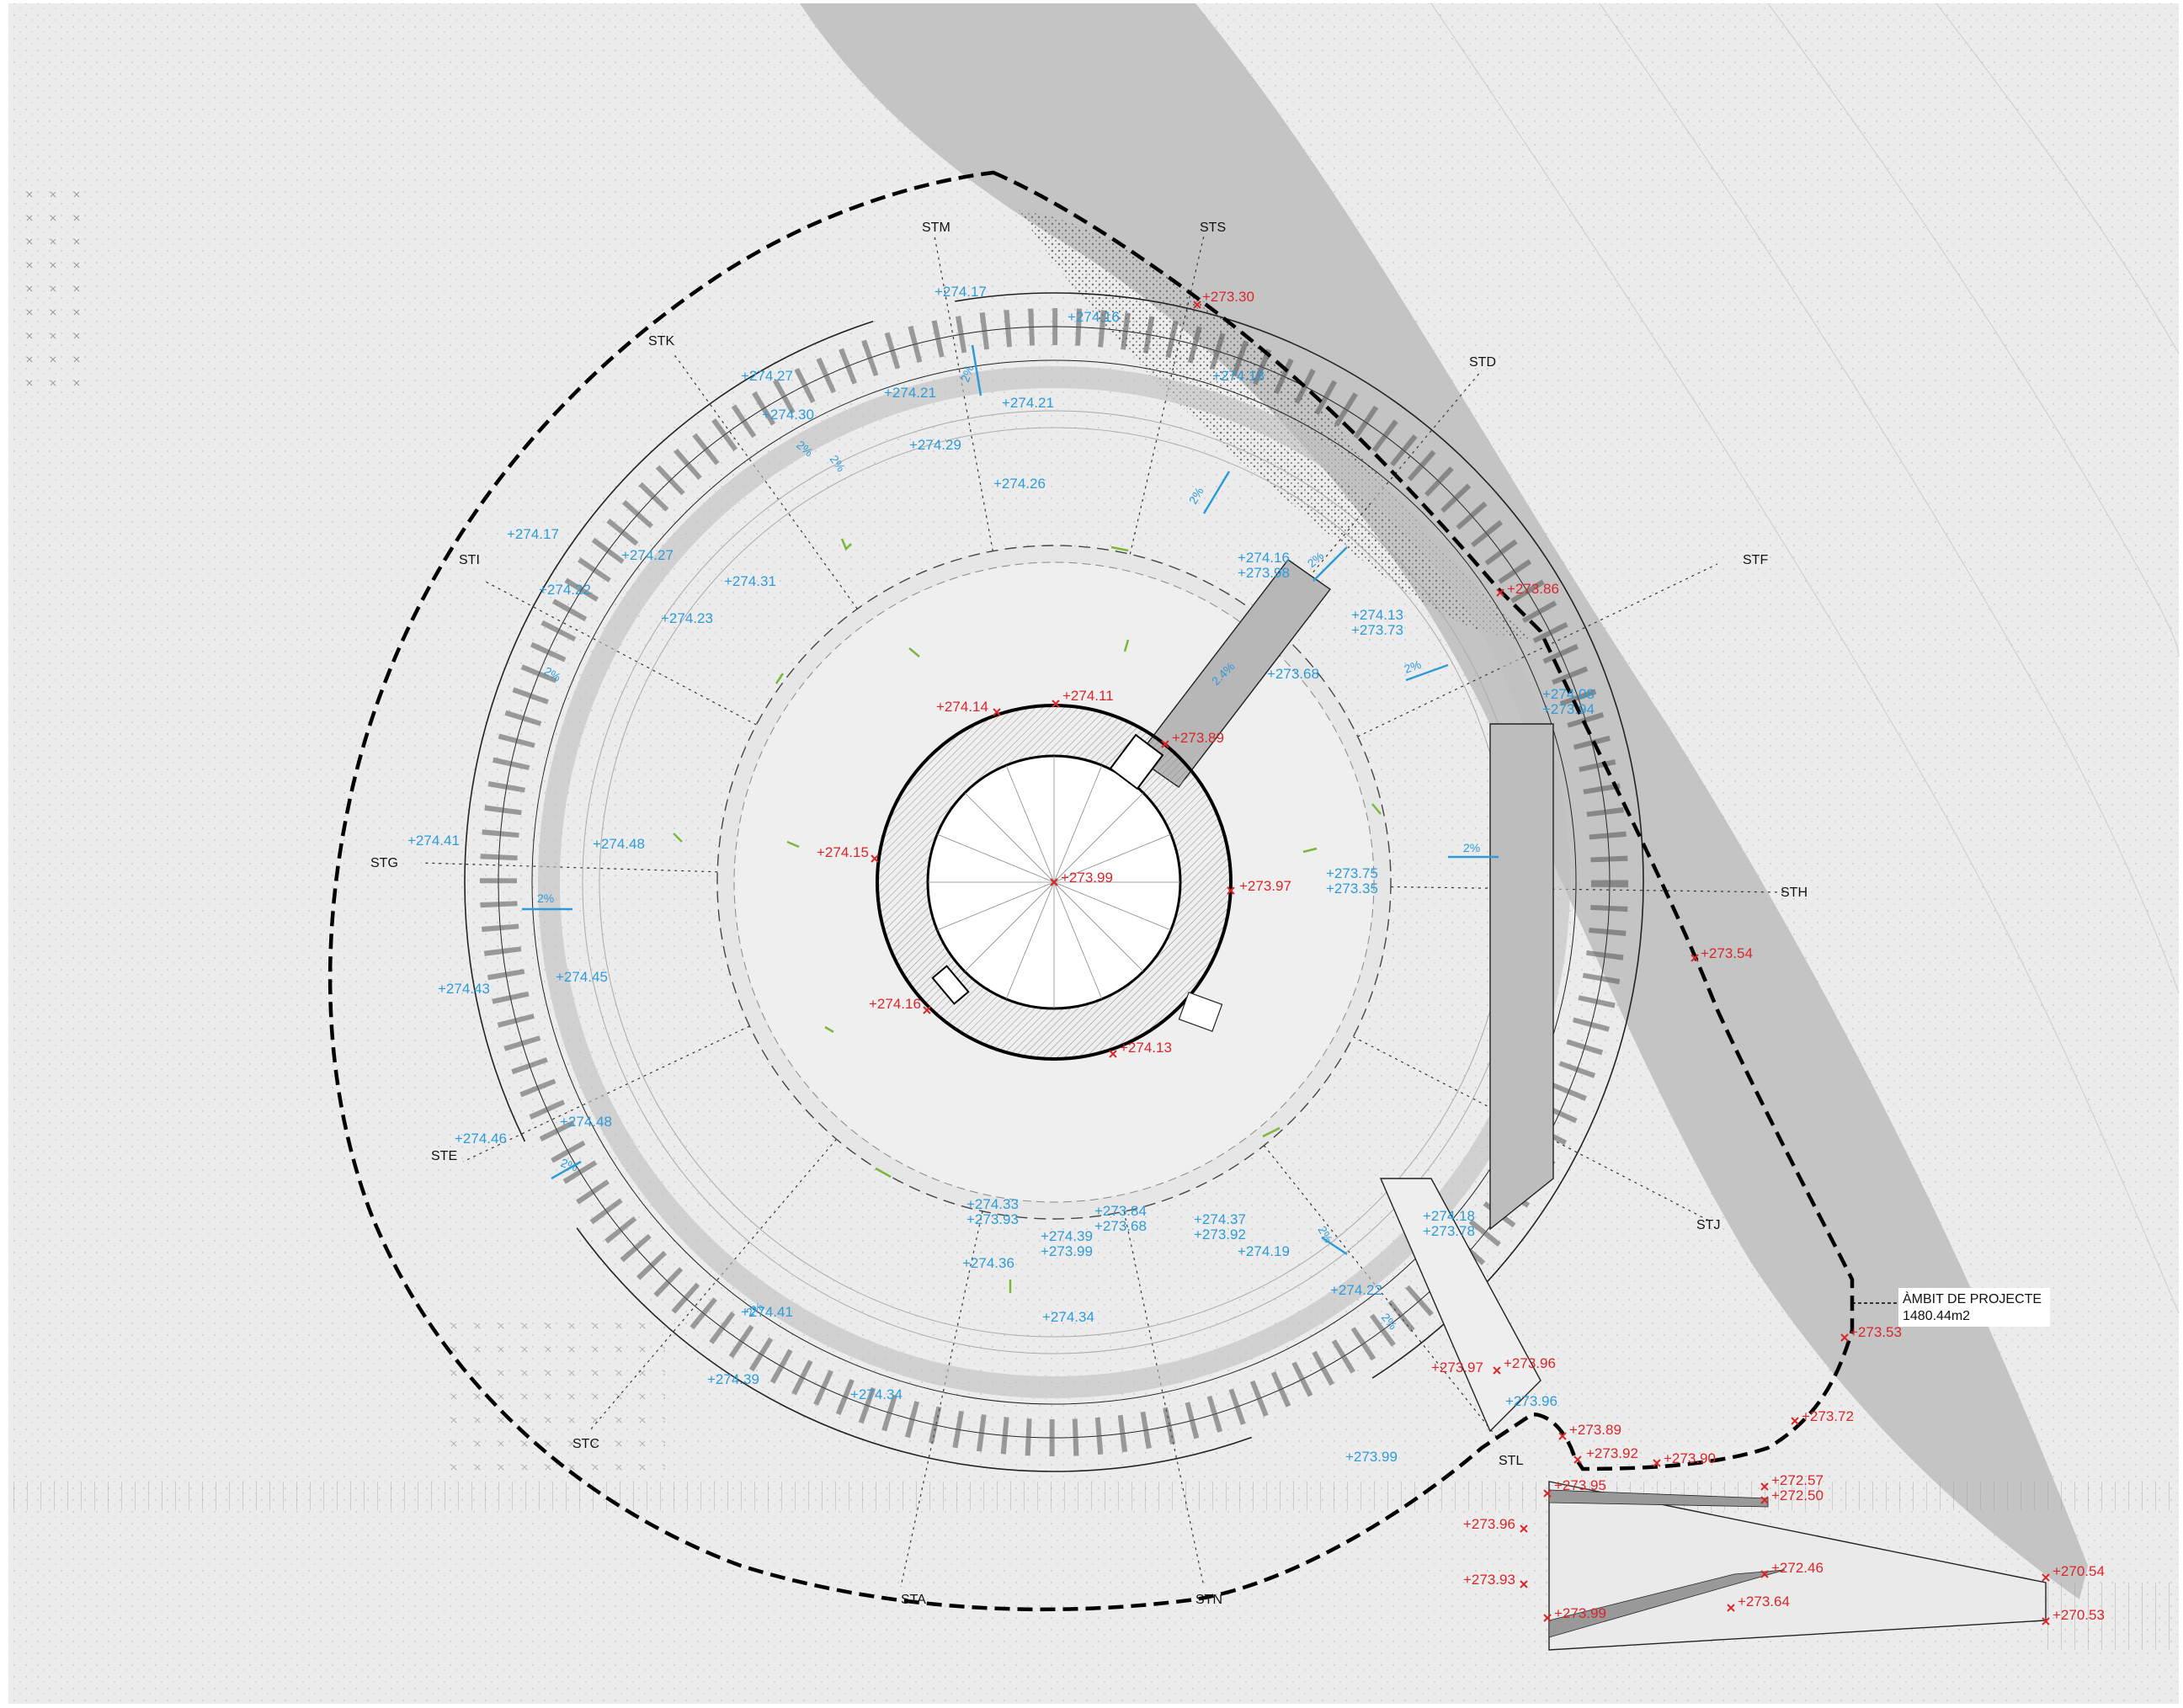 This screenshot has height=1708, width=2183. Describe the element at coordinates (1208, 1600) in the screenshot. I see `section-label-stn: STN` at that location.